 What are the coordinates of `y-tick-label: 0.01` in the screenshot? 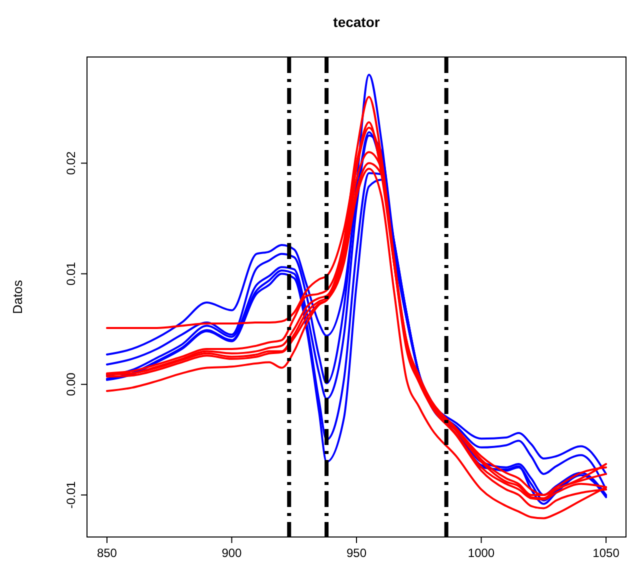 It's located at (71, 274).